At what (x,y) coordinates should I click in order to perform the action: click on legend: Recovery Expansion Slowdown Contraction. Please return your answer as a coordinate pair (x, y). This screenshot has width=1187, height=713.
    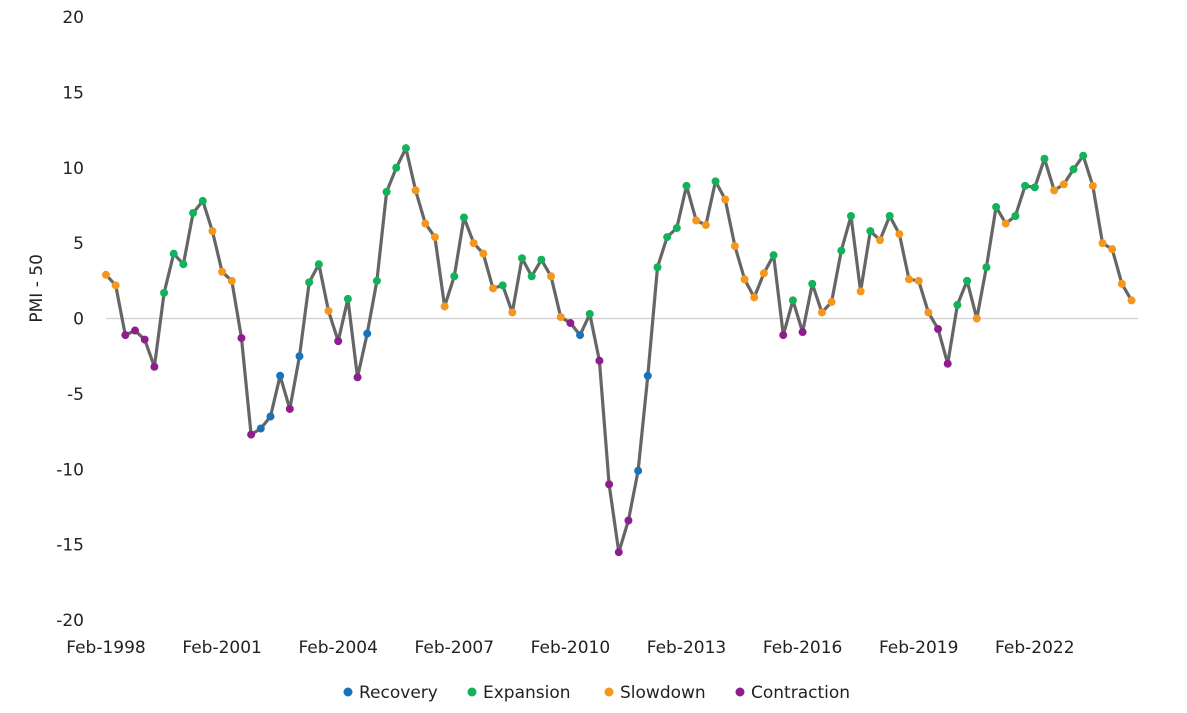
    Looking at the image, I should click on (596, 693).